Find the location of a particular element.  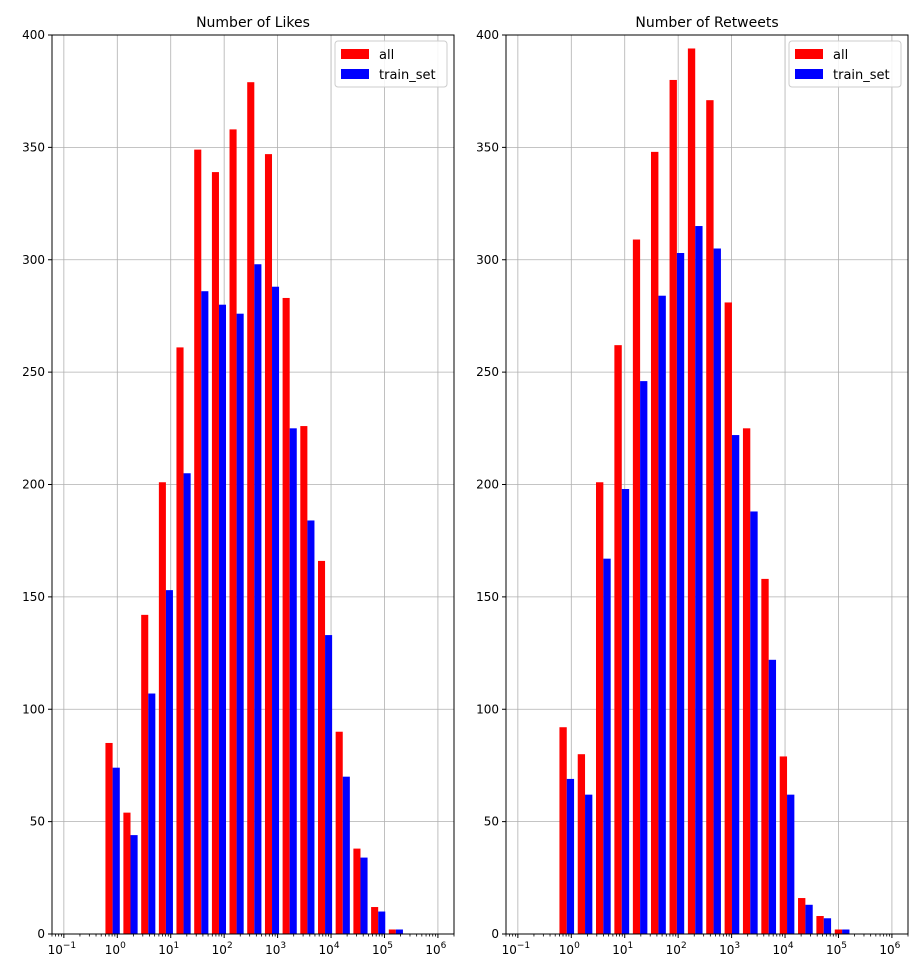

x-tick-label-exponent: 3 is located at coordinates (283, 946).